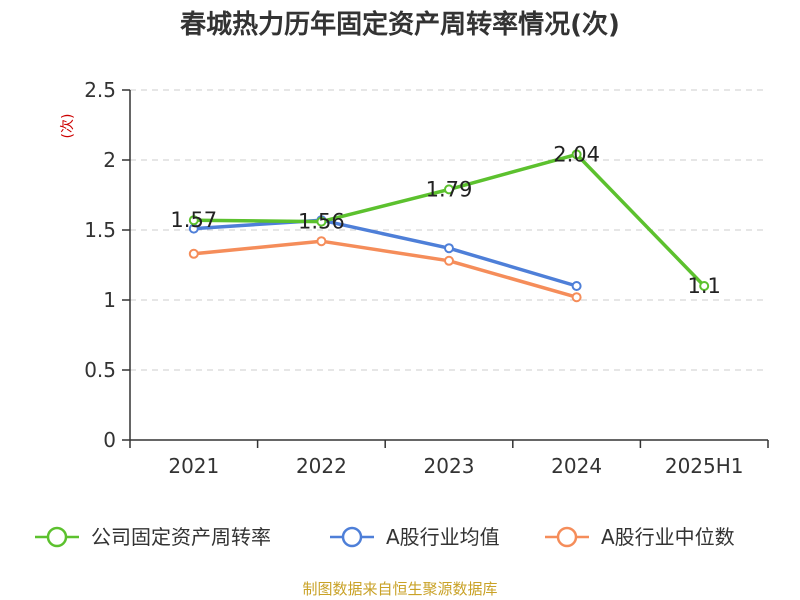 The image size is (800, 600). I want to click on y-tick-label: 1.5, so click(100, 230).